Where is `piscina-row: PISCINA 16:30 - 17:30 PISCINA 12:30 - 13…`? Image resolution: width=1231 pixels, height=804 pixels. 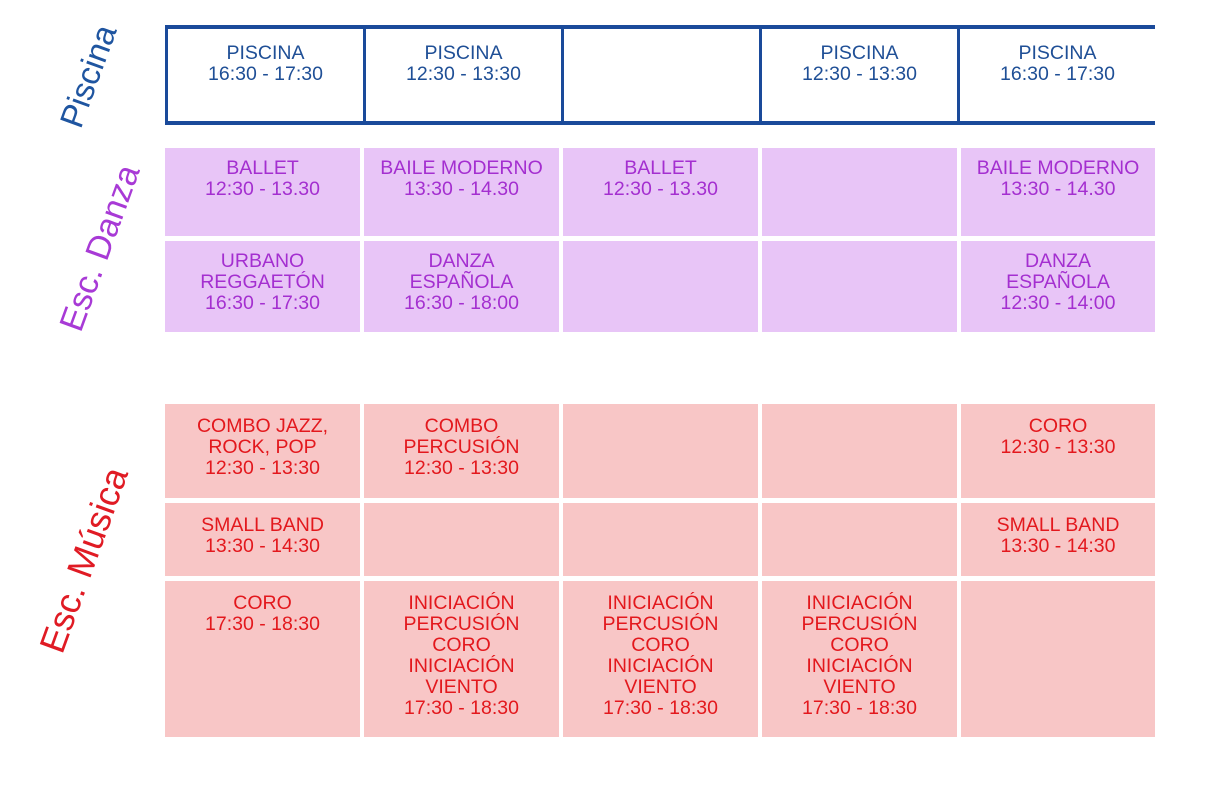
piscina-row: PISCINA 16:30 - 17:30 PISCINA 12:30 - 13… is located at coordinates (660, 75).